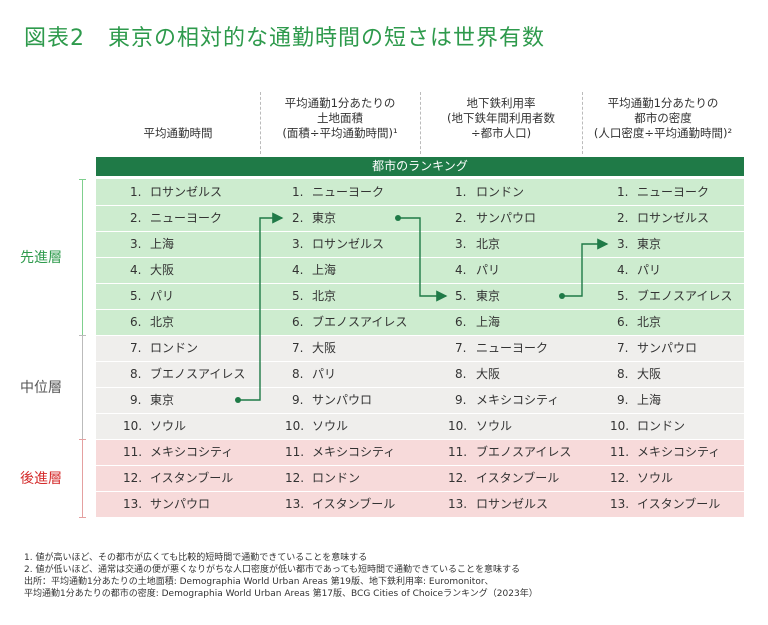  Describe the element at coordinates (501, 103) in the screenshot. I see `column-header-line: 地下鉄利用率` at that location.